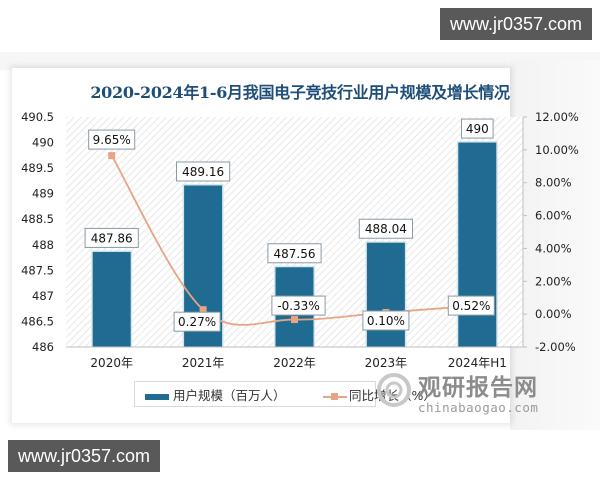 The width and height of the screenshot is (600, 480). I want to click on x-category-label: 2024年H1, so click(477, 363).